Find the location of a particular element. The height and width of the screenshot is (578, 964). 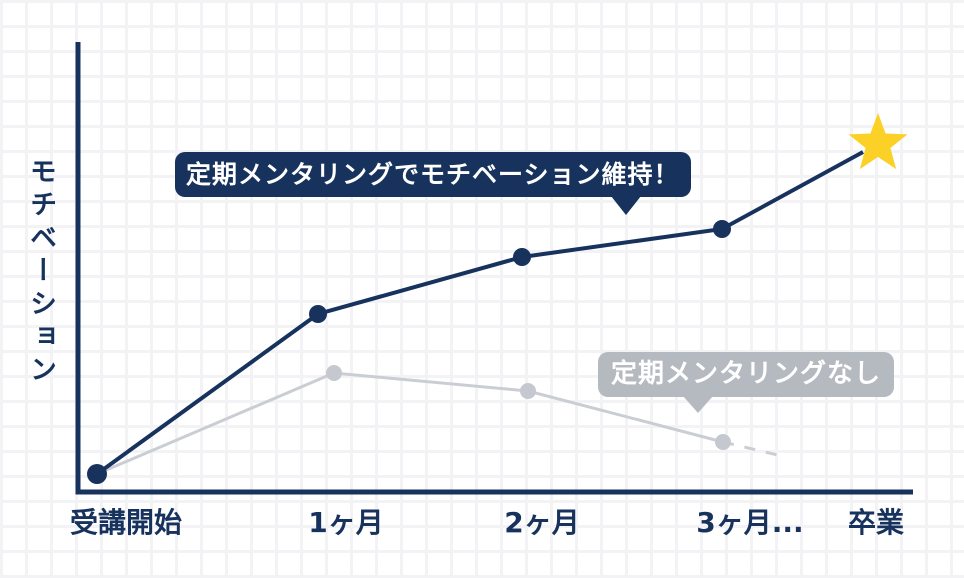

x-axis-label-month2: 2ヶ月 is located at coordinates (542, 522).